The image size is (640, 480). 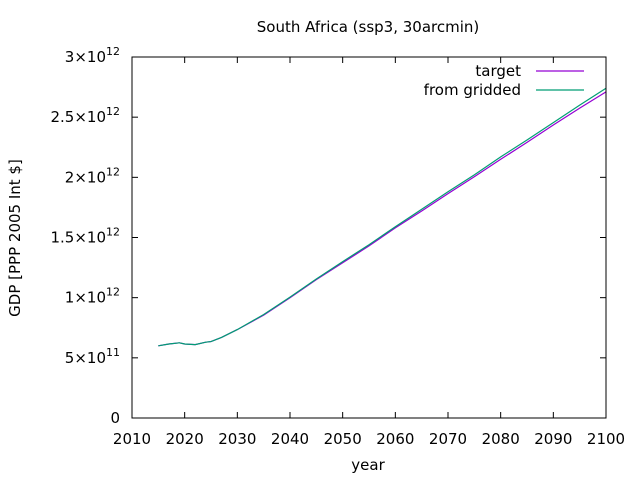 What do you see at coordinates (15, 238) in the screenshot?
I see `y-axis-label: GDP [PPP 2005 Int $]` at bounding box center [15, 238].